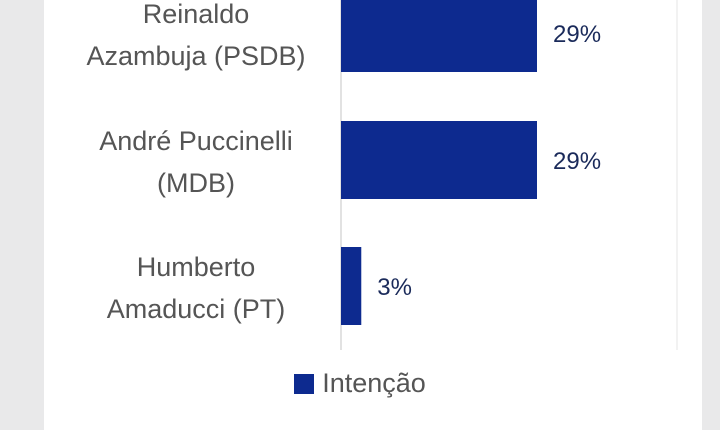  Describe the element at coordinates (577, 34) in the screenshot. I see `value-label-0: 29%` at that location.